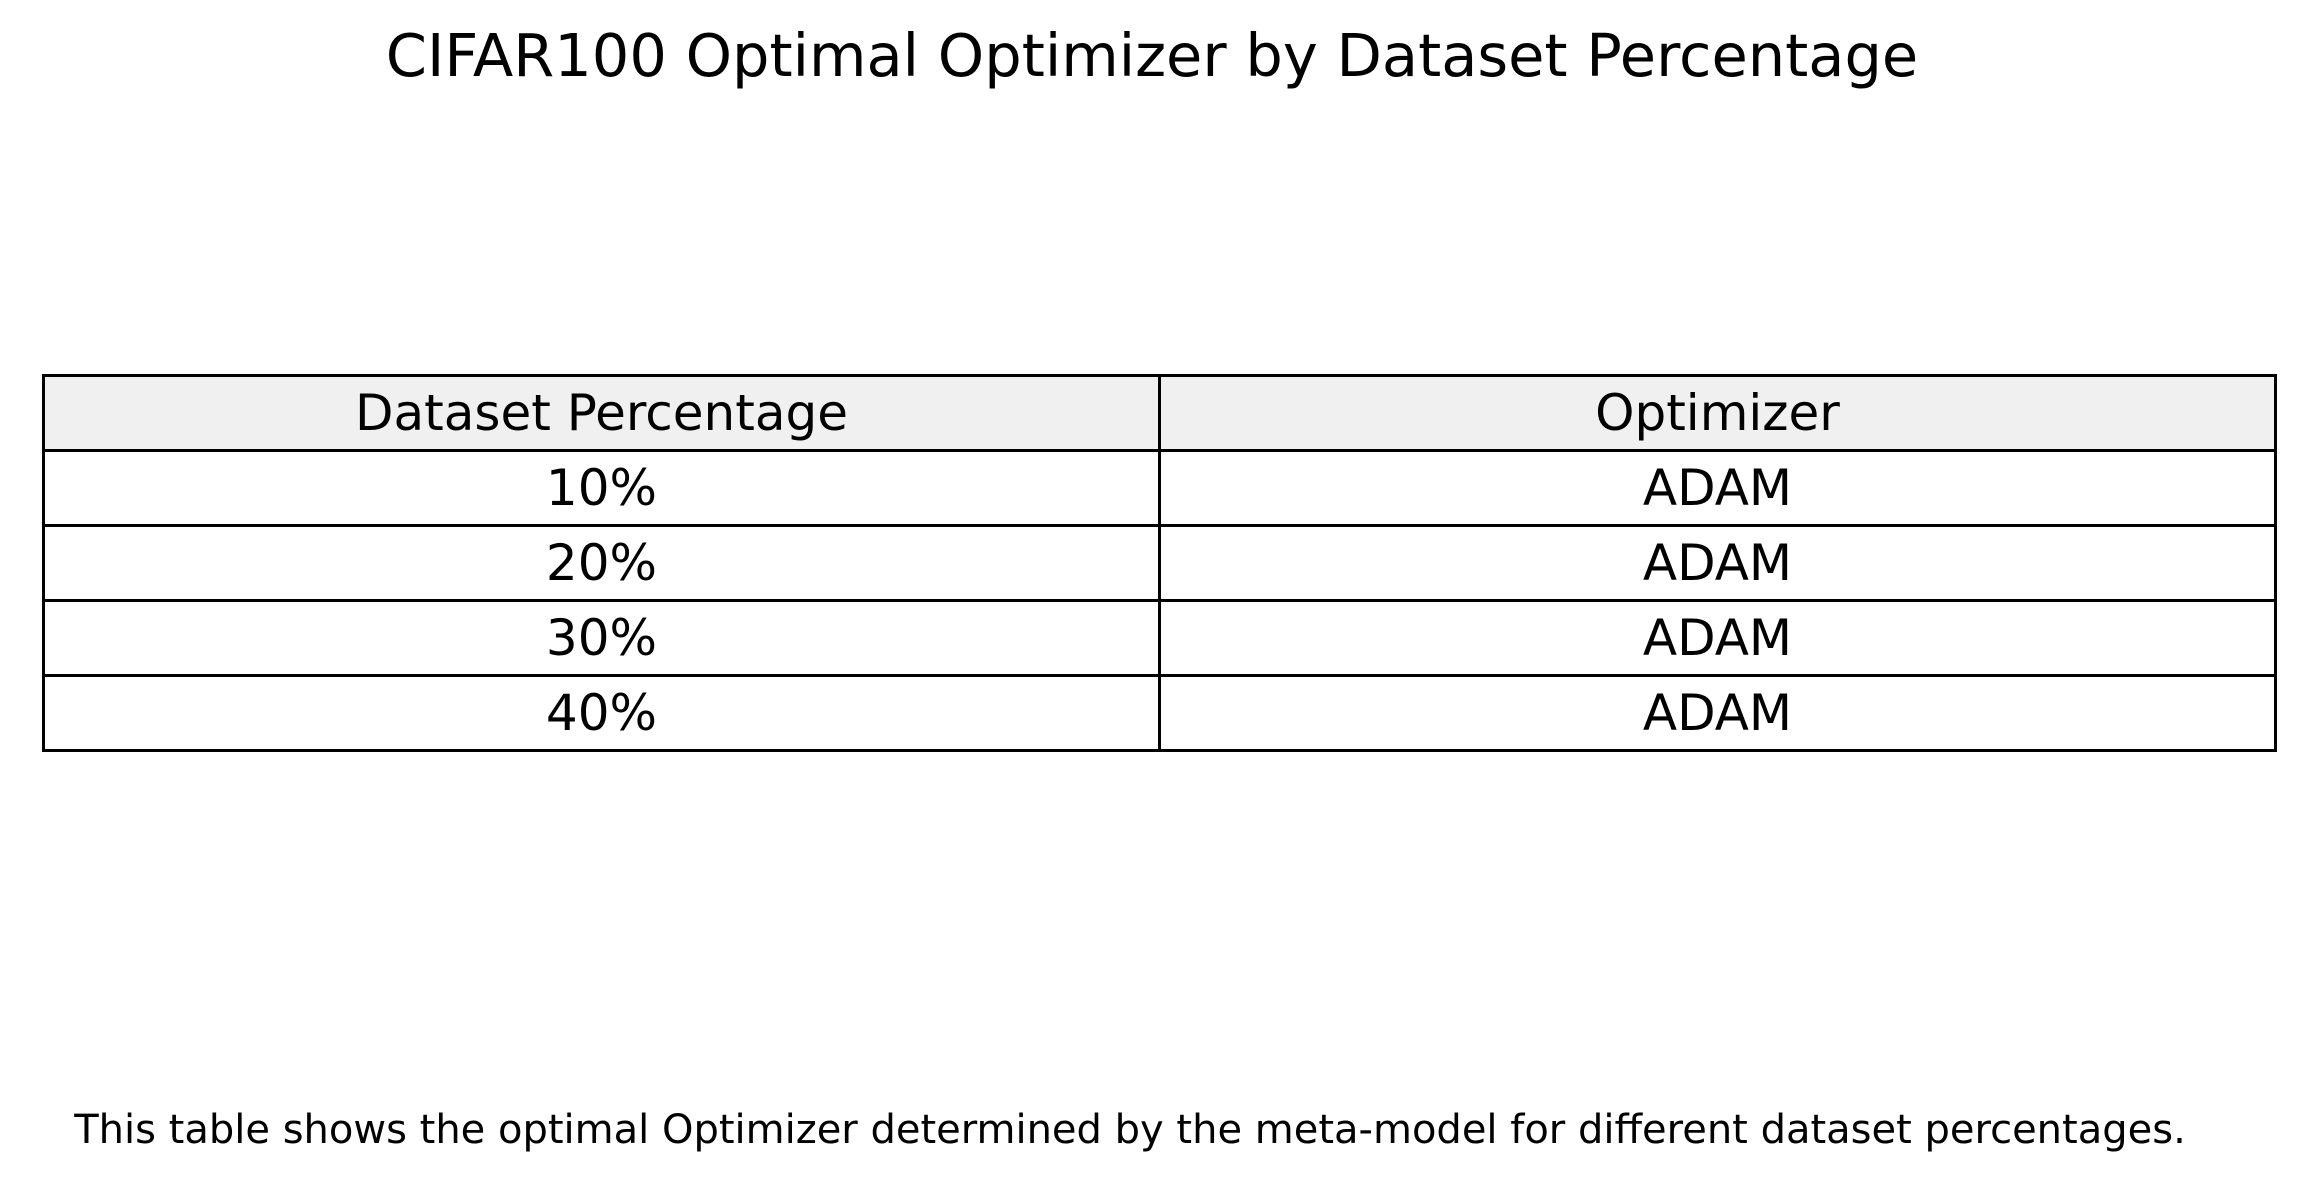 The width and height of the screenshot is (2304, 1183). Describe the element at coordinates (601, 488) in the screenshot. I see `cell-dataset-percentage: 10%` at that location.